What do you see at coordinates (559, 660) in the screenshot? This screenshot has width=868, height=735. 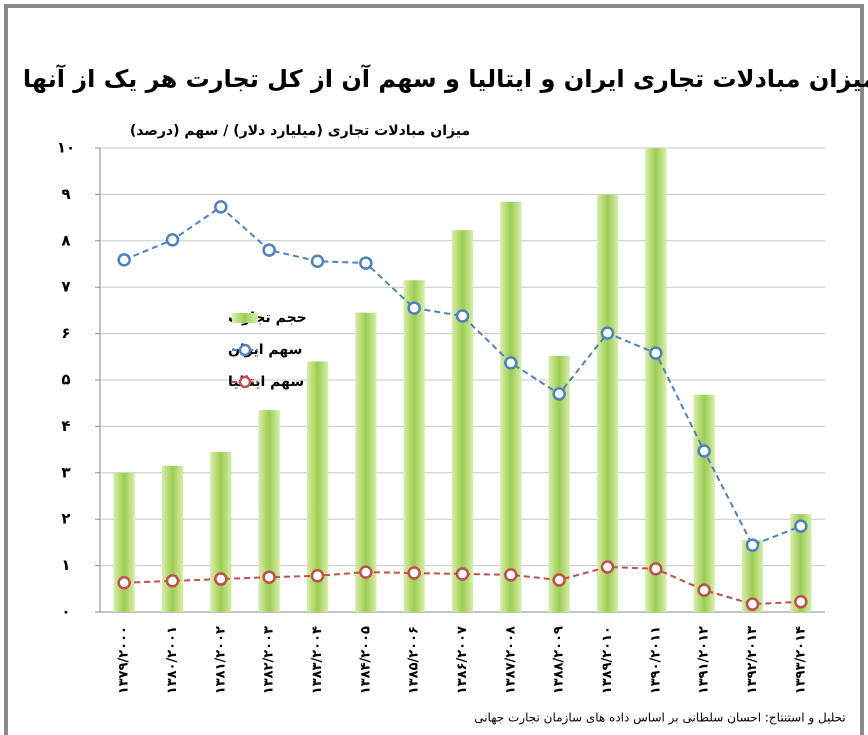 I see `x-tick-label: ۱۳۸۸/۲۰۰۹` at bounding box center [559, 660].